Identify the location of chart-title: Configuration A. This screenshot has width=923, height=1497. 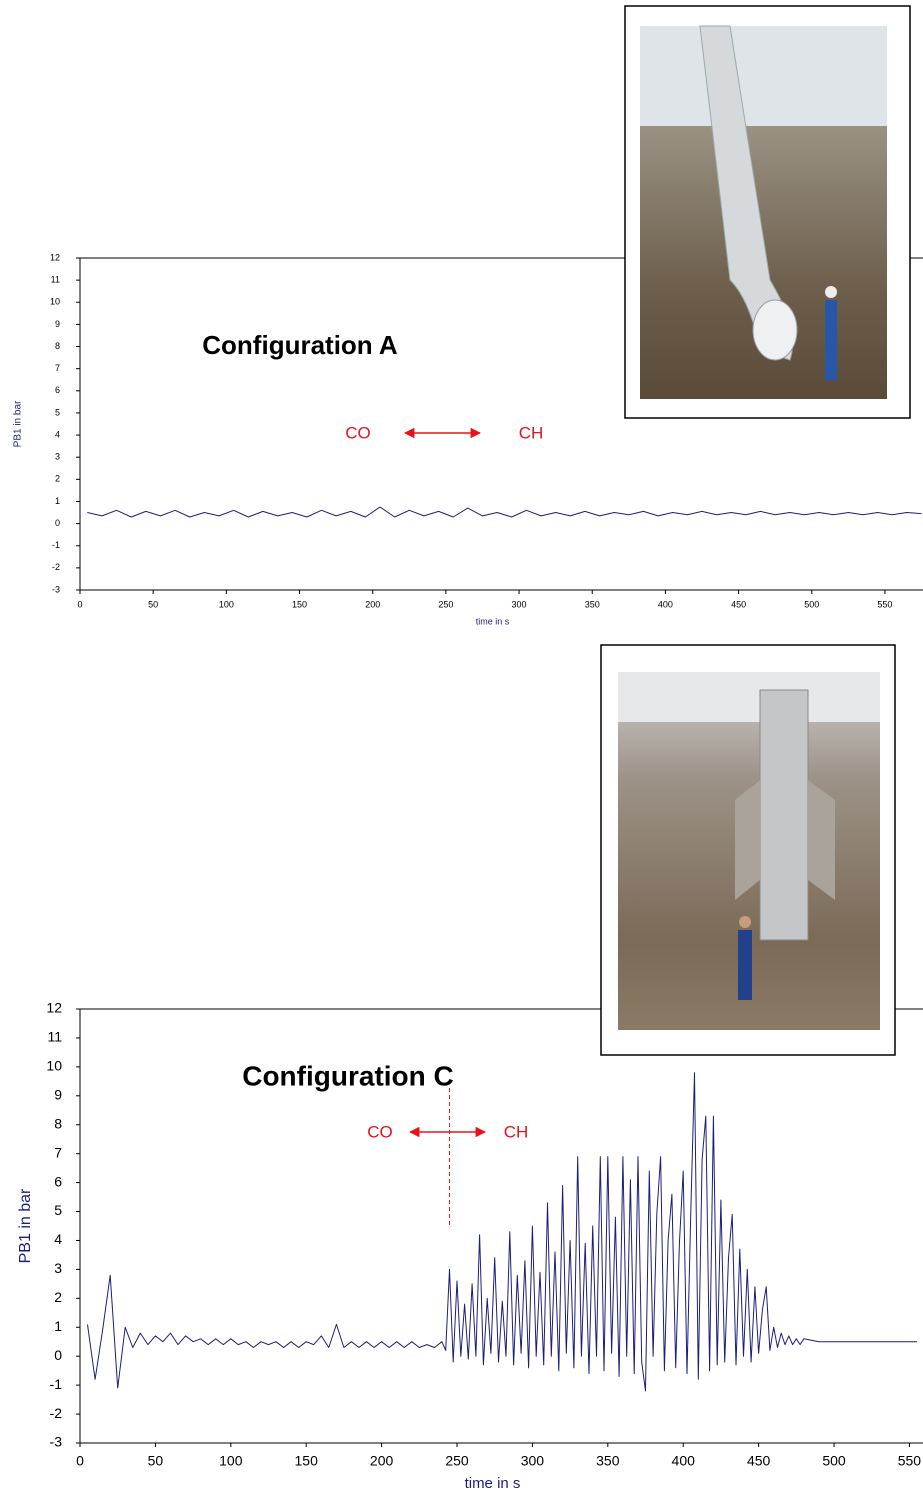
(300, 345).